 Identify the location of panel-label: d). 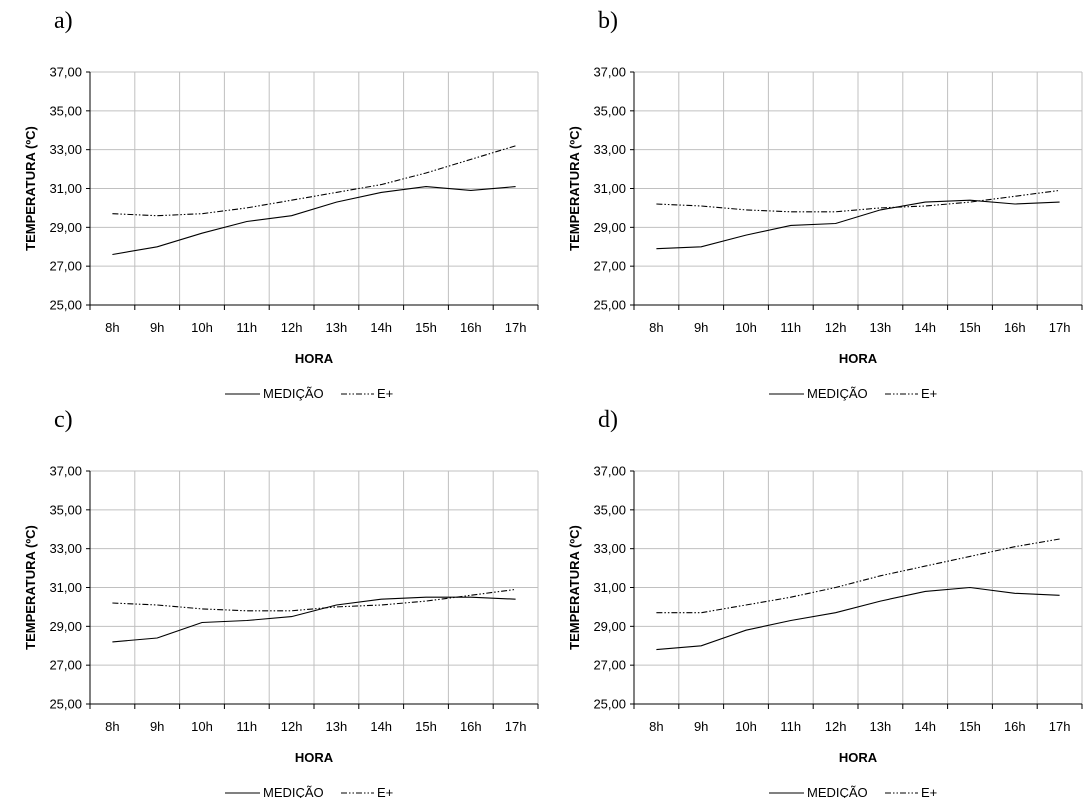
(608, 420).